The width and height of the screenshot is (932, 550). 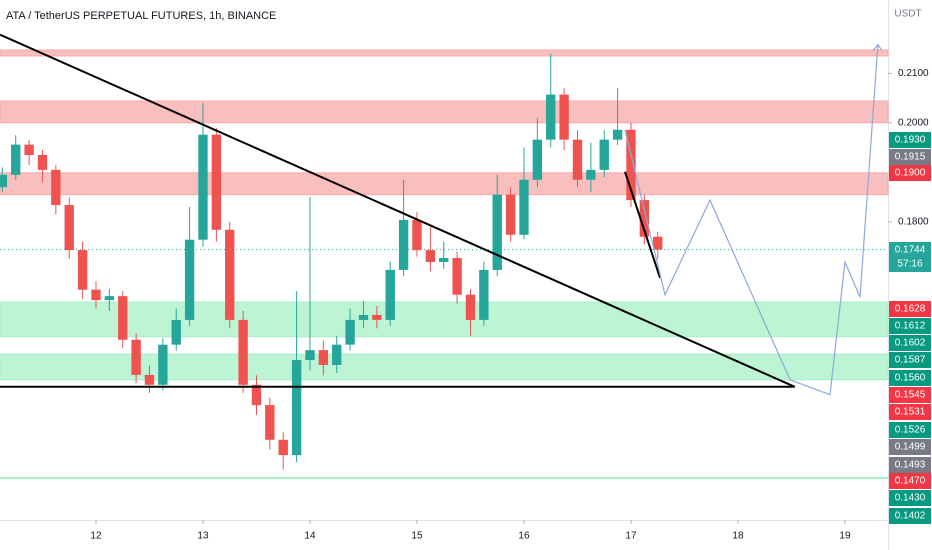 I want to click on x-tick-label: 19, so click(x=845, y=536).